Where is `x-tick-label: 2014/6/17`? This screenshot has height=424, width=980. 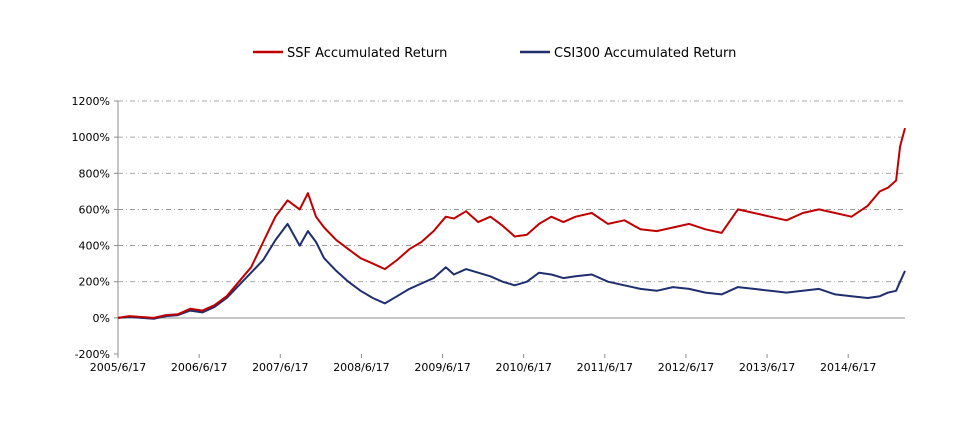
x-tick-label: 2014/6/17 is located at coordinates (848, 367).